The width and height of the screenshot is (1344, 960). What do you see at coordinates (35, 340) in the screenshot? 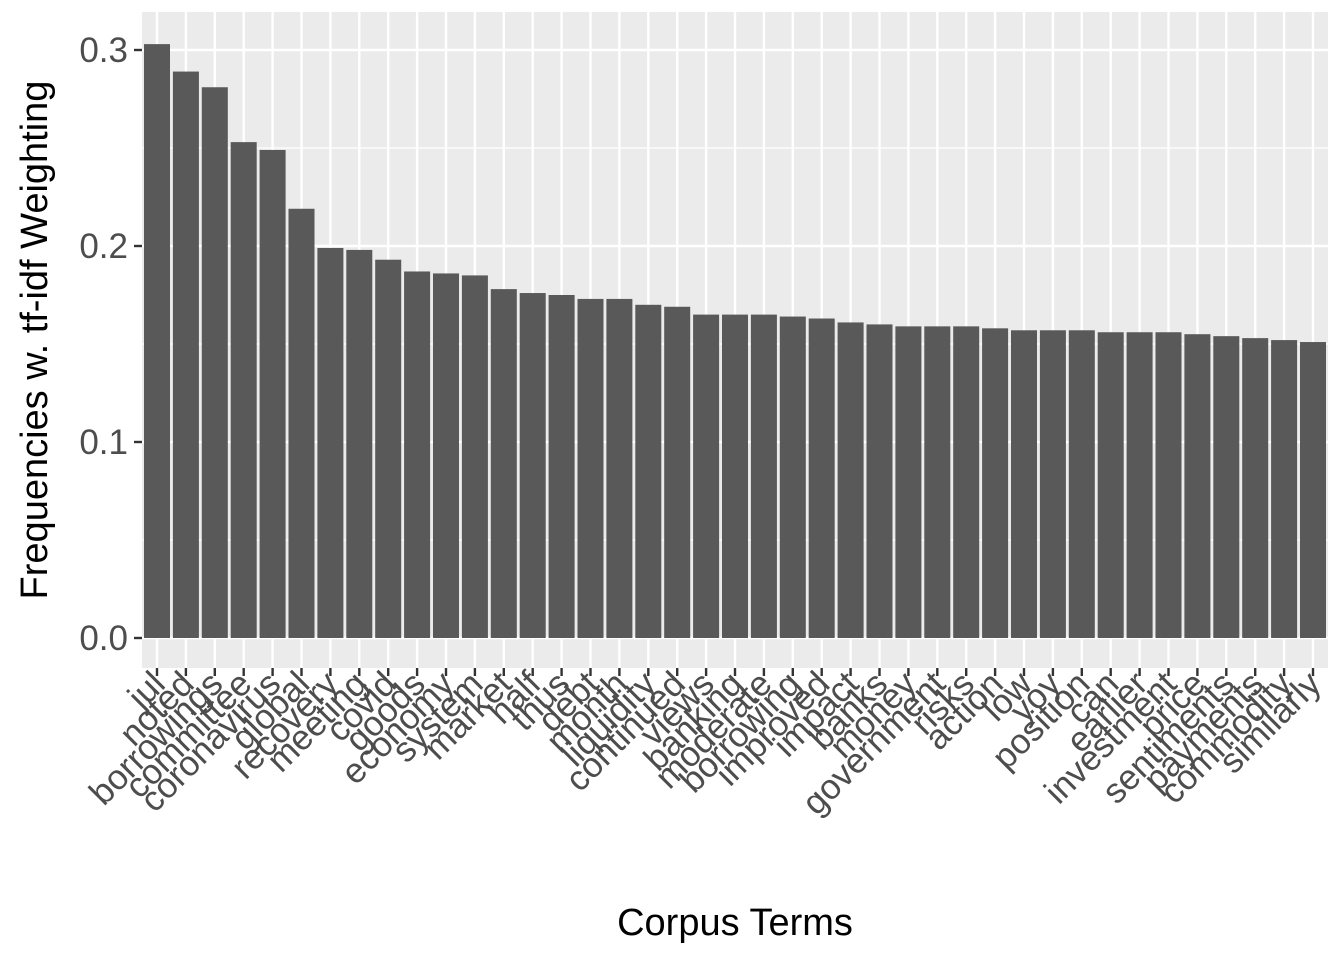
I see `y-axis-title: Frequencies w. tf-idf Weighting` at bounding box center [35, 340].